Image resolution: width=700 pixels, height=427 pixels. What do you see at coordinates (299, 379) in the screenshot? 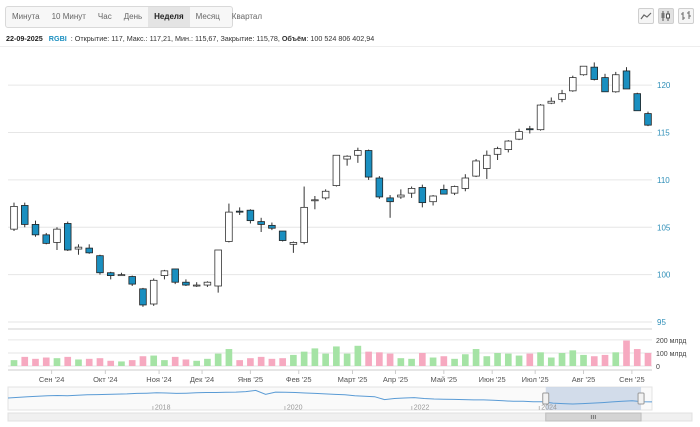
I see `x-tick-label: Фев '25` at bounding box center [299, 379].